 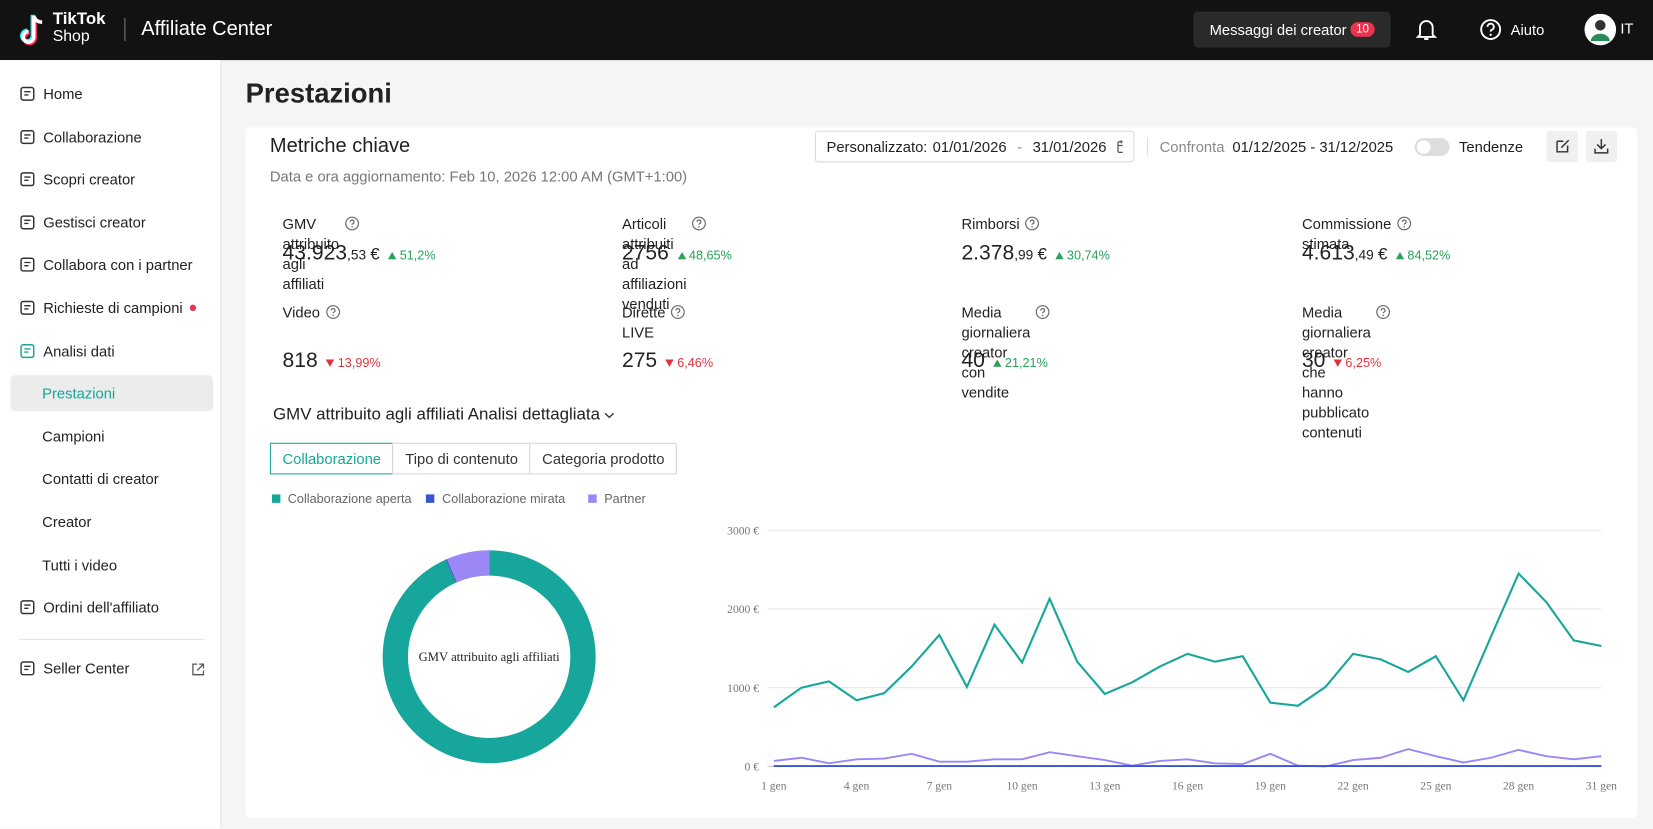 What do you see at coordinates (1278, 29) in the screenshot?
I see `messages-label: Messaggi dei creator` at bounding box center [1278, 29].